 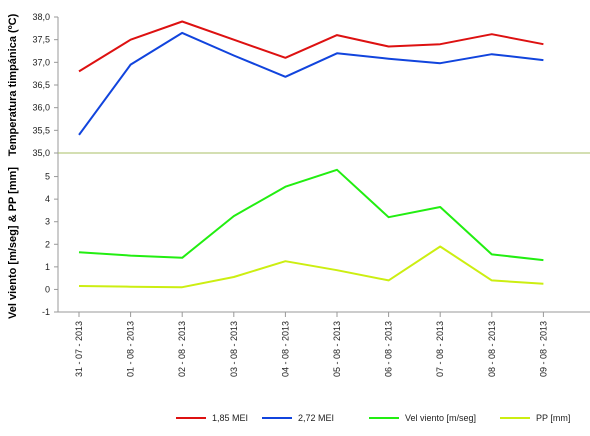 What do you see at coordinates (182, 349) in the screenshot?
I see `x-tick-label: 02 - 08 - 2013` at bounding box center [182, 349].